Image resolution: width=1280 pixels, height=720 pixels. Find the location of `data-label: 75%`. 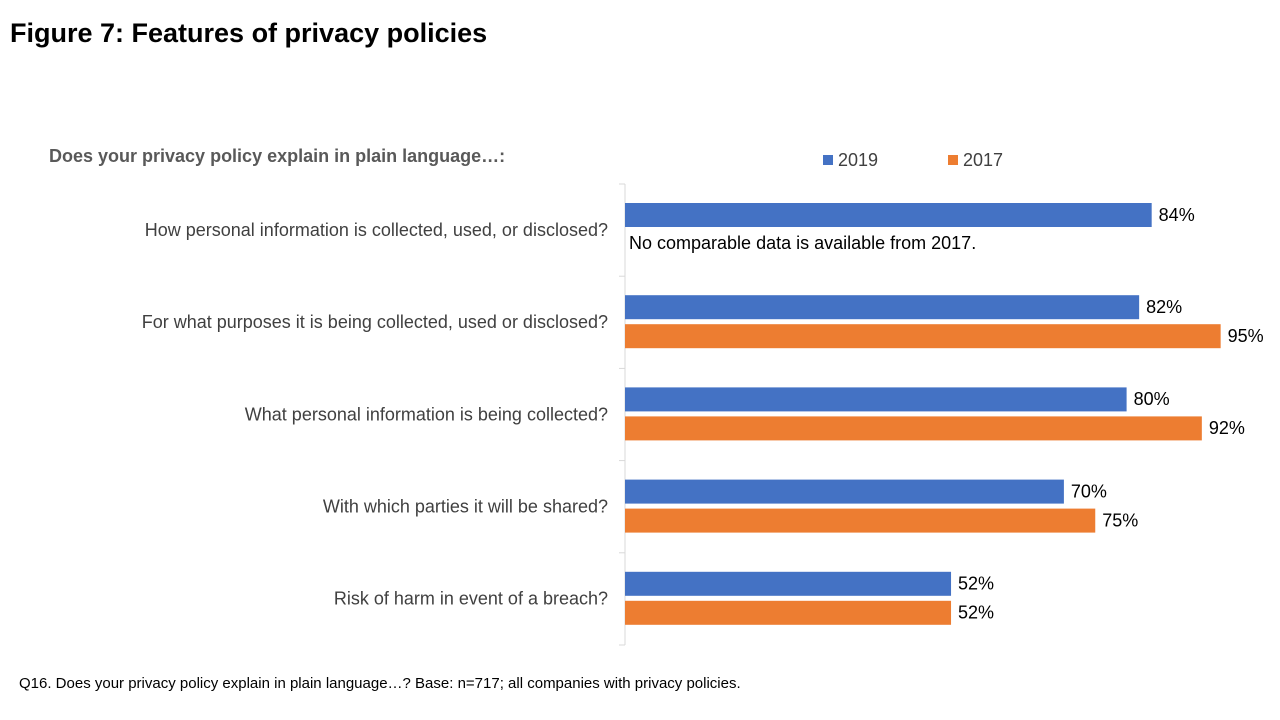

data-label: 75% is located at coordinates (1120, 520).